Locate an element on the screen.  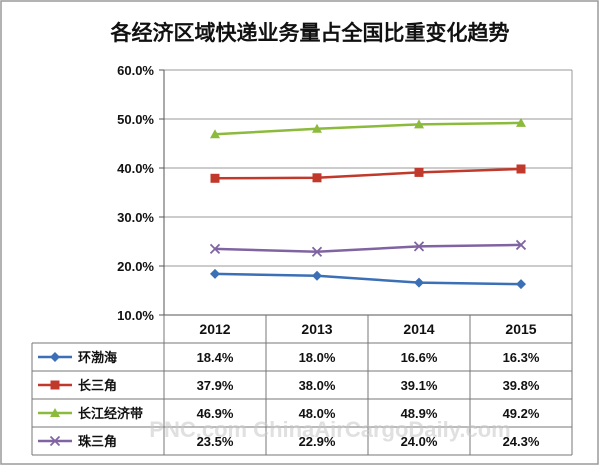
y-tick-label: 20.0% is located at coordinates (135, 266).